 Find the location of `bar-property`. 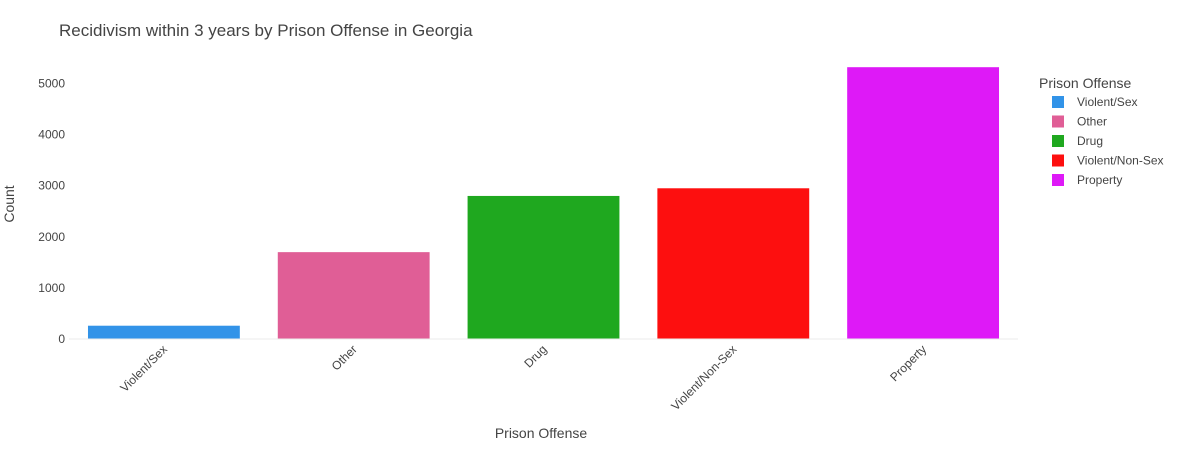

bar-property is located at coordinates (923, 203).